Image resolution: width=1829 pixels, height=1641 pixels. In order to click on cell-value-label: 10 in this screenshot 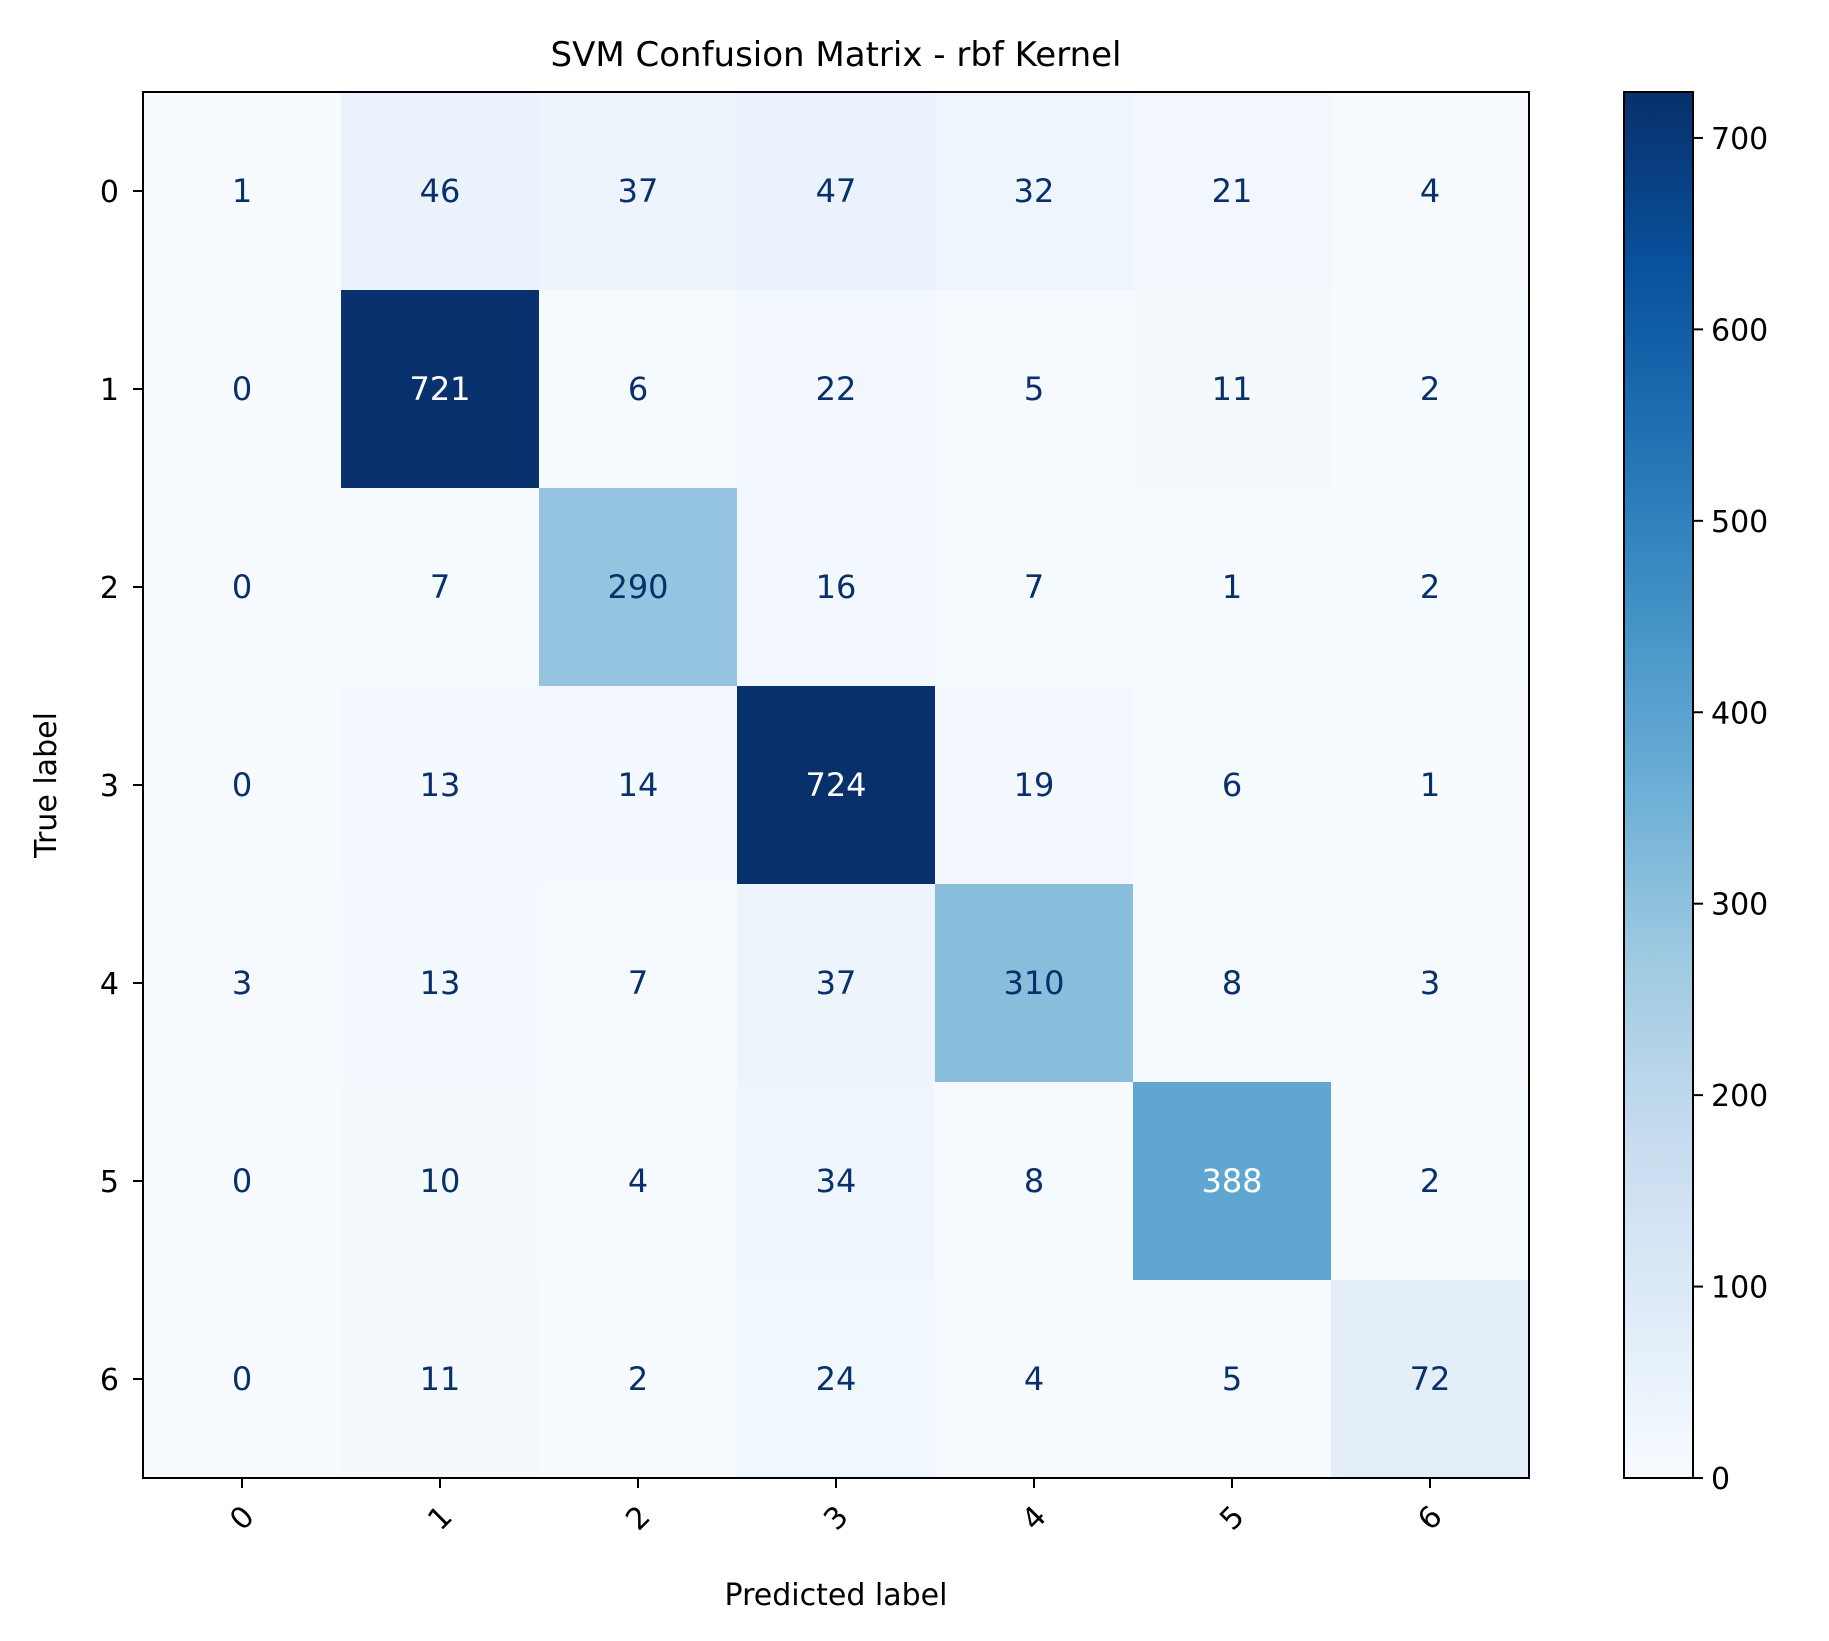, I will do `click(440, 1181)`.